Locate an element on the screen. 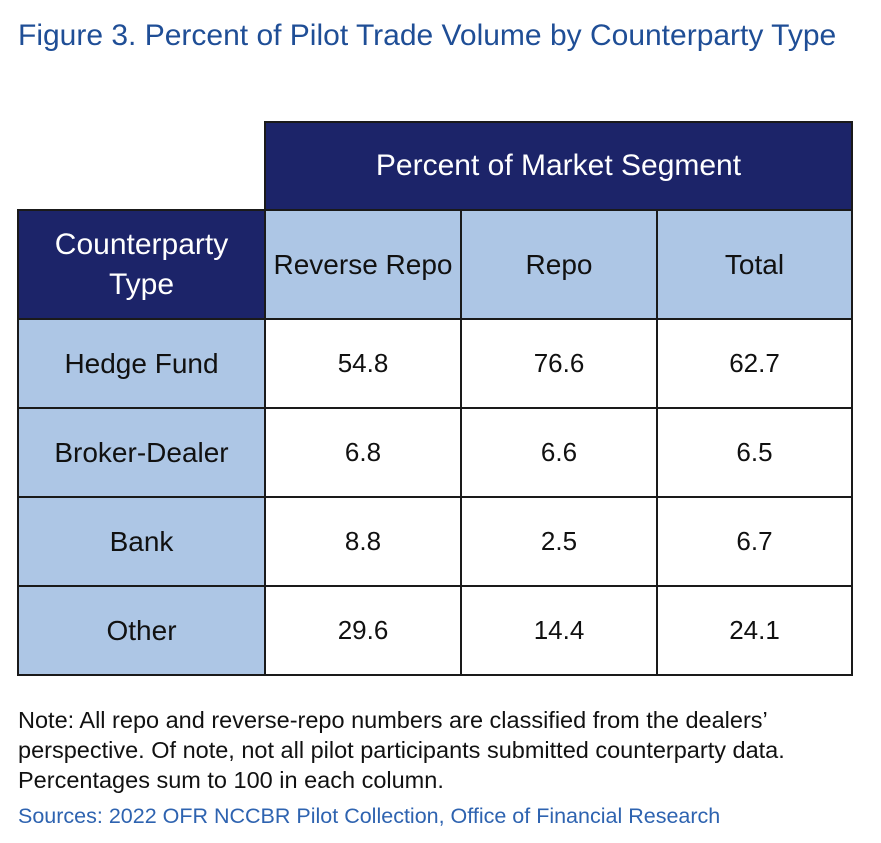 This screenshot has height=843, width=881. value-cell: 24.1 is located at coordinates (754, 630).